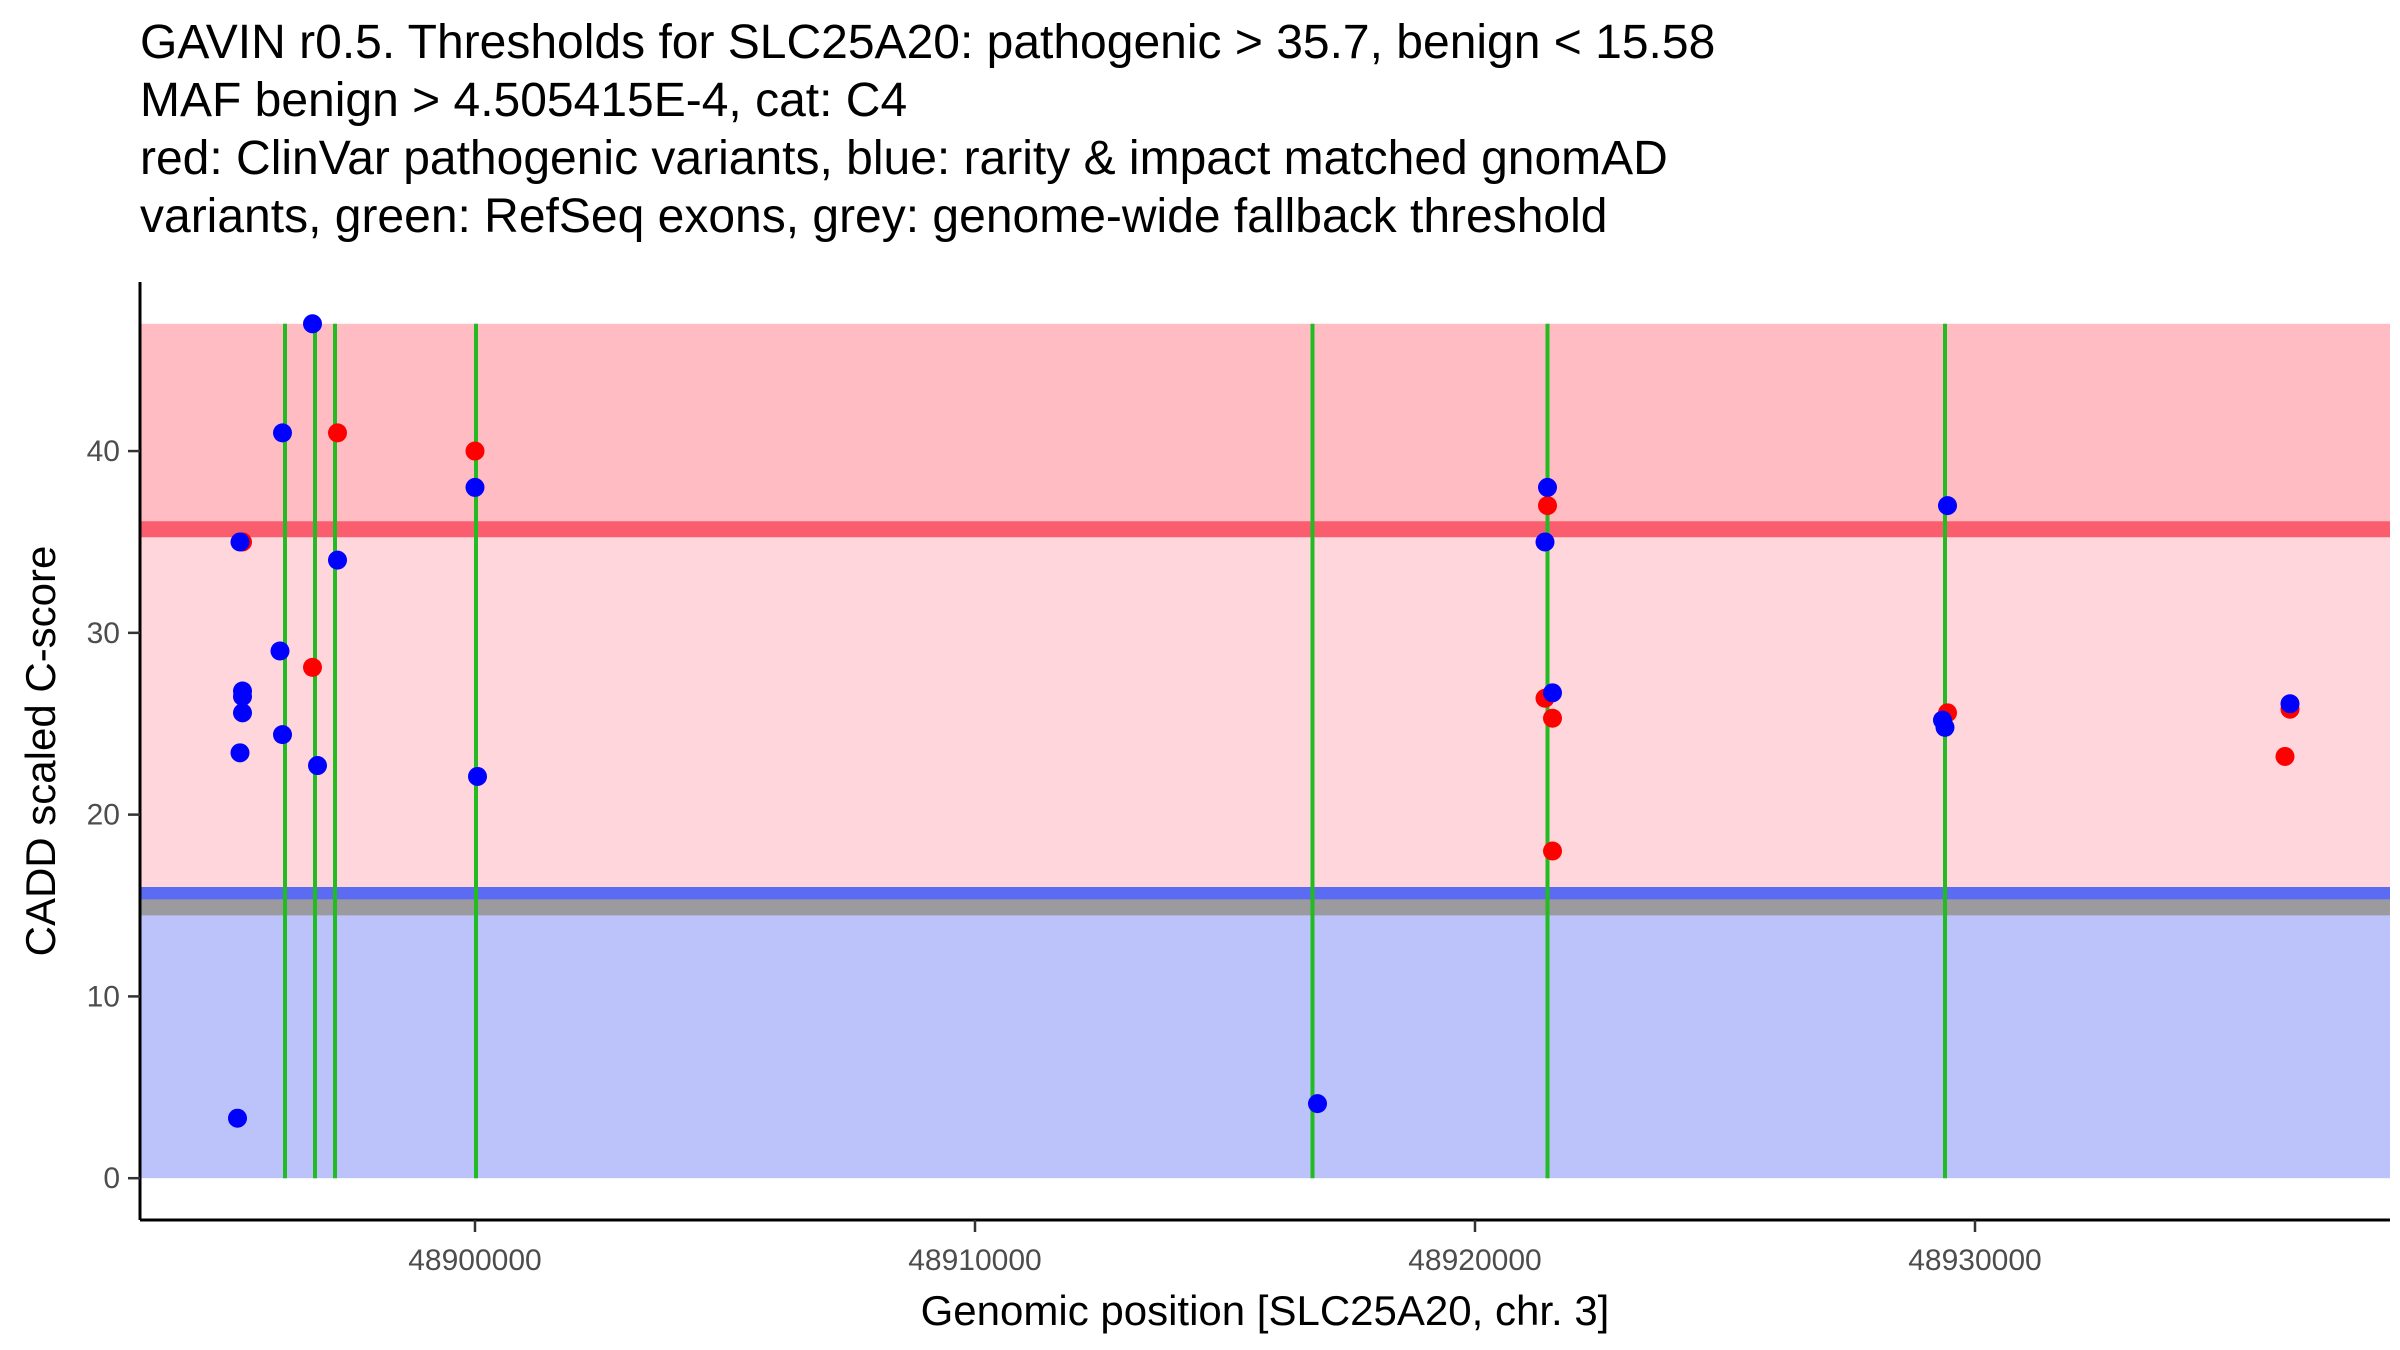 The height and width of the screenshot is (1350, 2400). What do you see at coordinates (1265, 1310) in the screenshot?
I see `x-axis-label: Genomic position [SLC25A20, chr. 3]` at bounding box center [1265, 1310].